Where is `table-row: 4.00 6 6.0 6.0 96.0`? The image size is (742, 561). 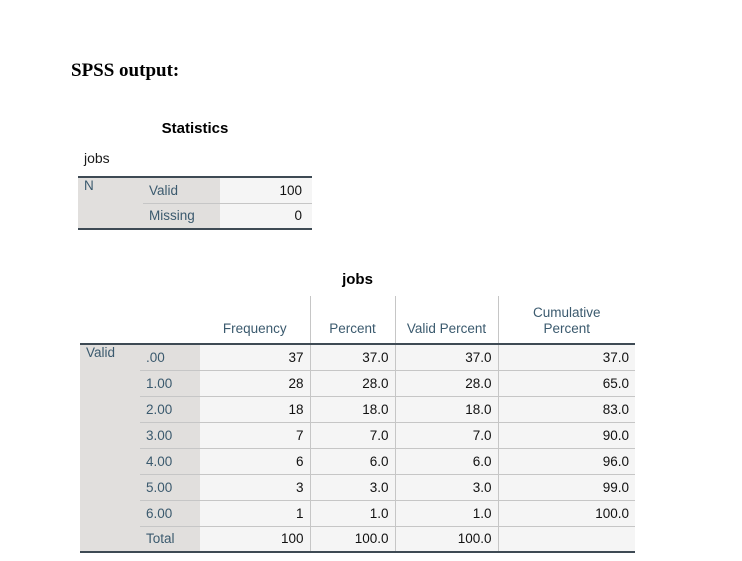 table-row: 4.00 6 6.0 6.0 96.0 is located at coordinates (357, 460).